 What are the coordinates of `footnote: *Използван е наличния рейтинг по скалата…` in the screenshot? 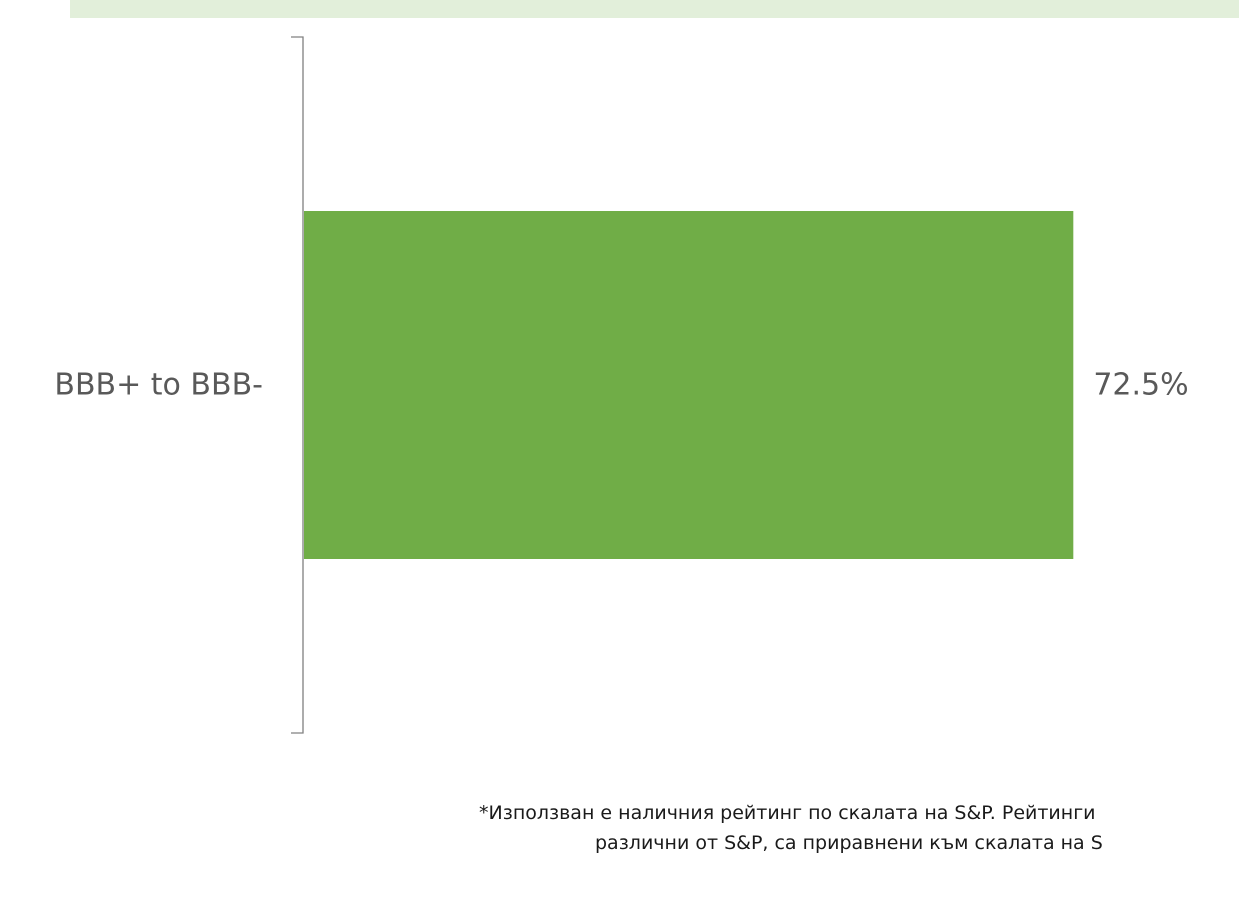 It's located at (859, 828).